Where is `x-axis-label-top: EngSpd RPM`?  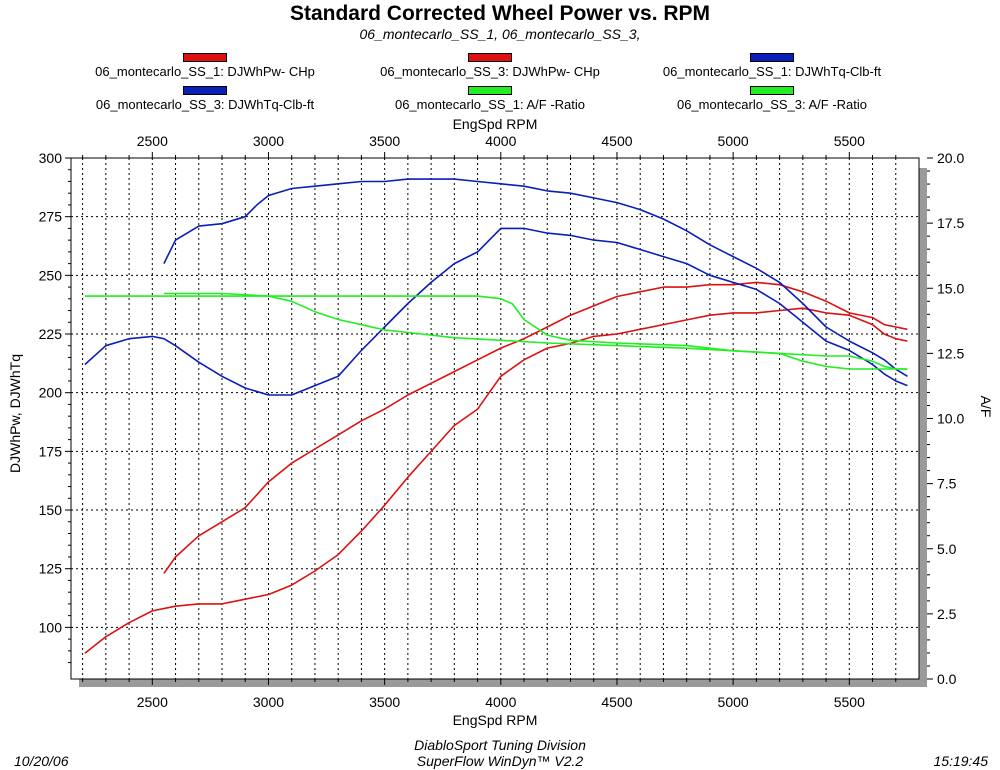
x-axis-label-top: EngSpd RPM is located at coordinates (495, 124).